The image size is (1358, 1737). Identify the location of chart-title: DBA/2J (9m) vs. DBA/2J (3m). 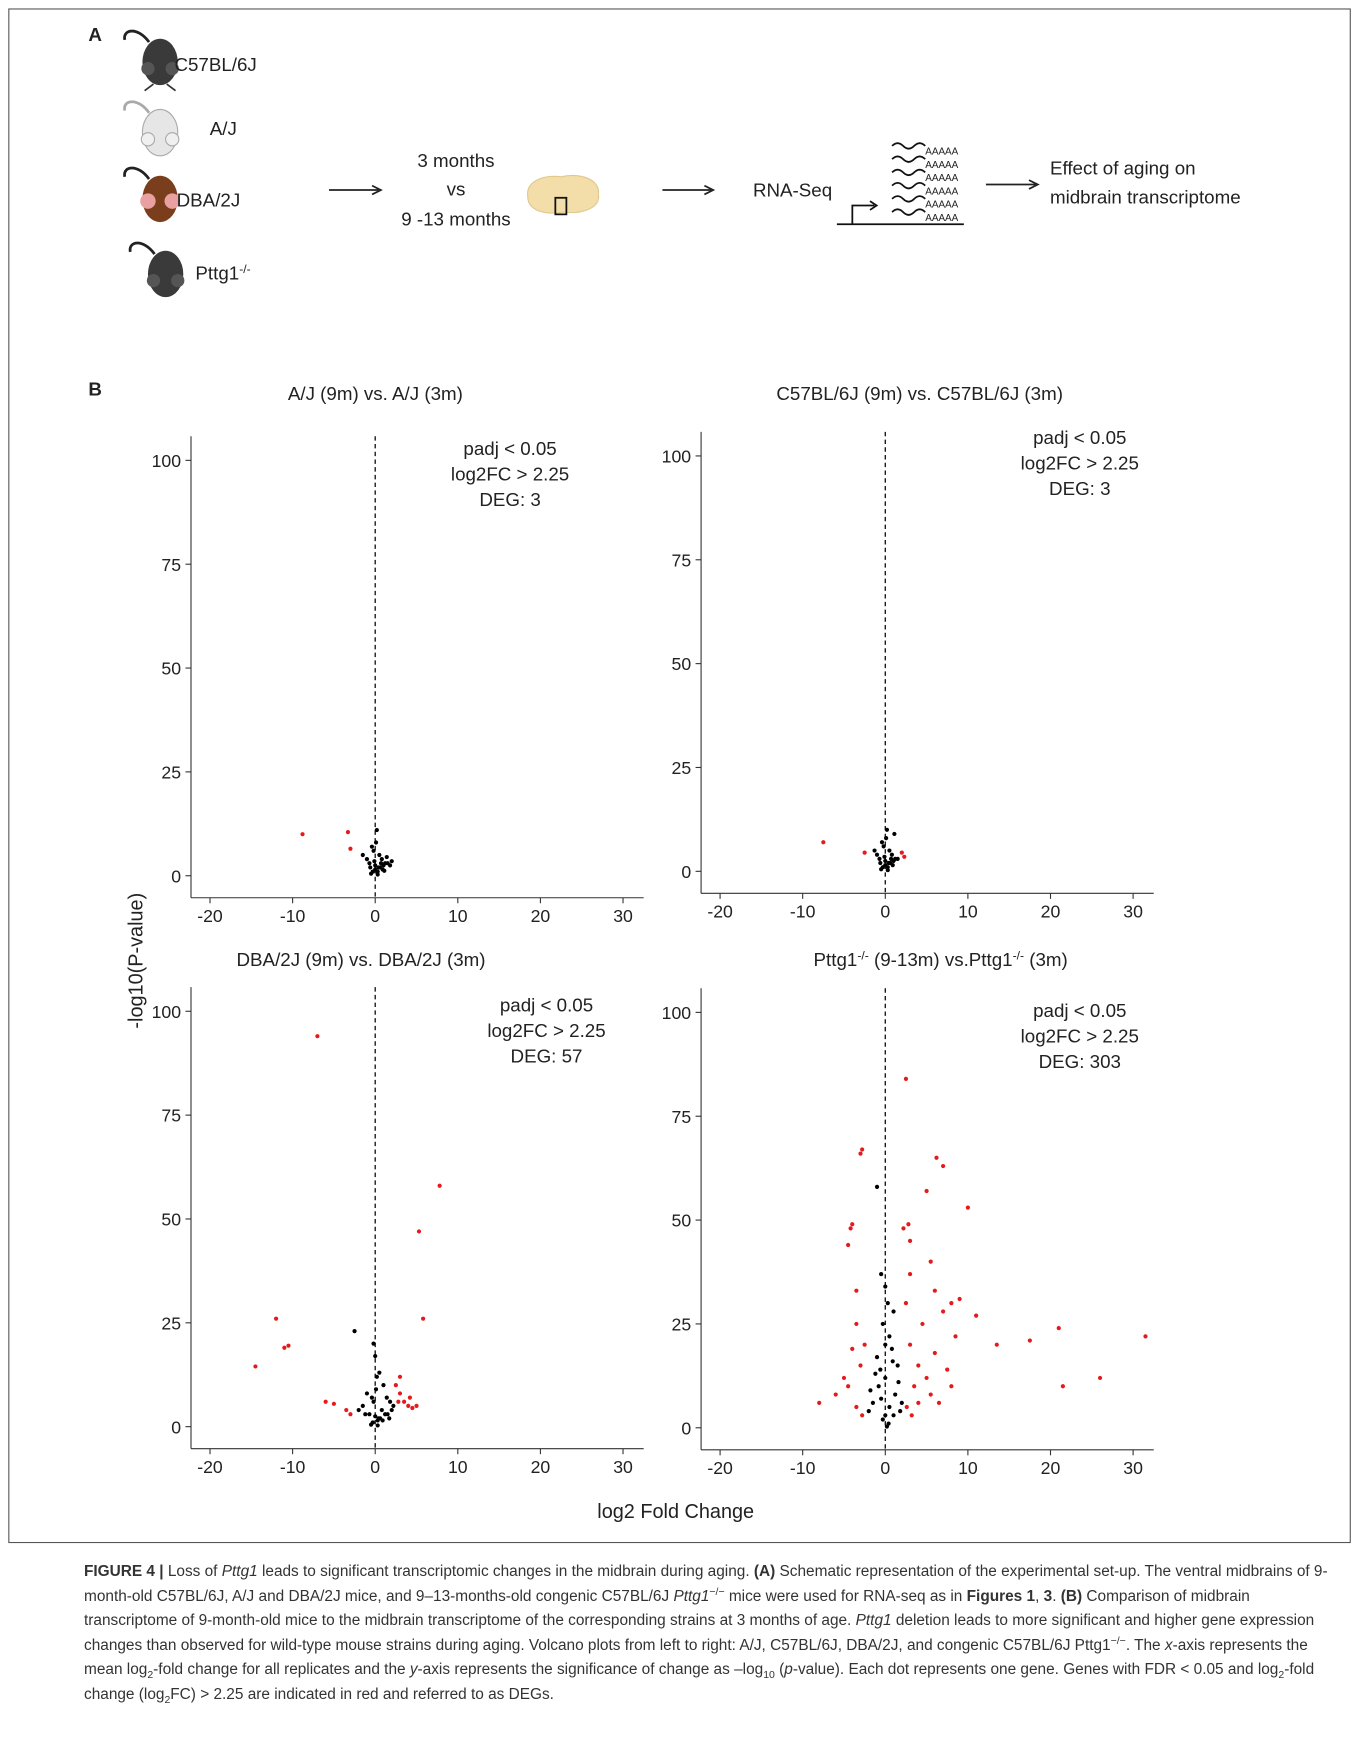
(361, 959).